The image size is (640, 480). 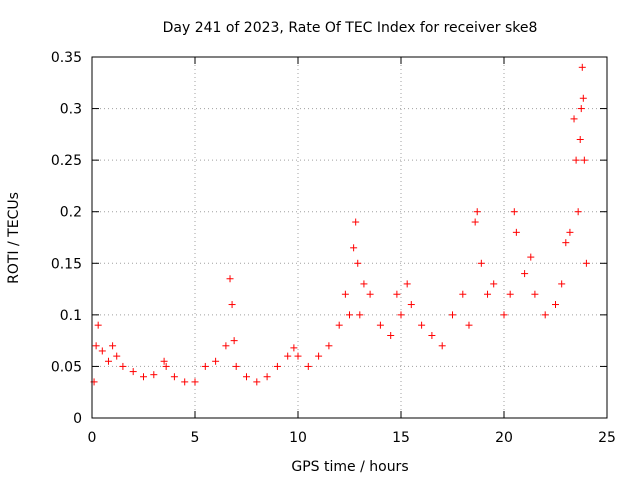 I want to click on y-tick-label: 0.05, so click(x=66, y=367).